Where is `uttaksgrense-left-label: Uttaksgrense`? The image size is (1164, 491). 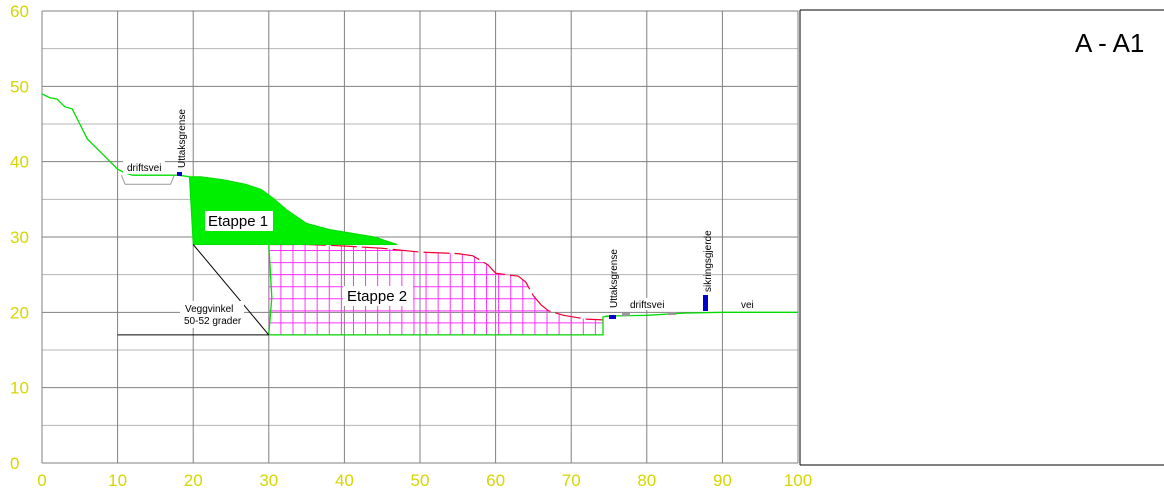
uttaksgrense-left-label: Uttaksgrense is located at coordinates (182, 138).